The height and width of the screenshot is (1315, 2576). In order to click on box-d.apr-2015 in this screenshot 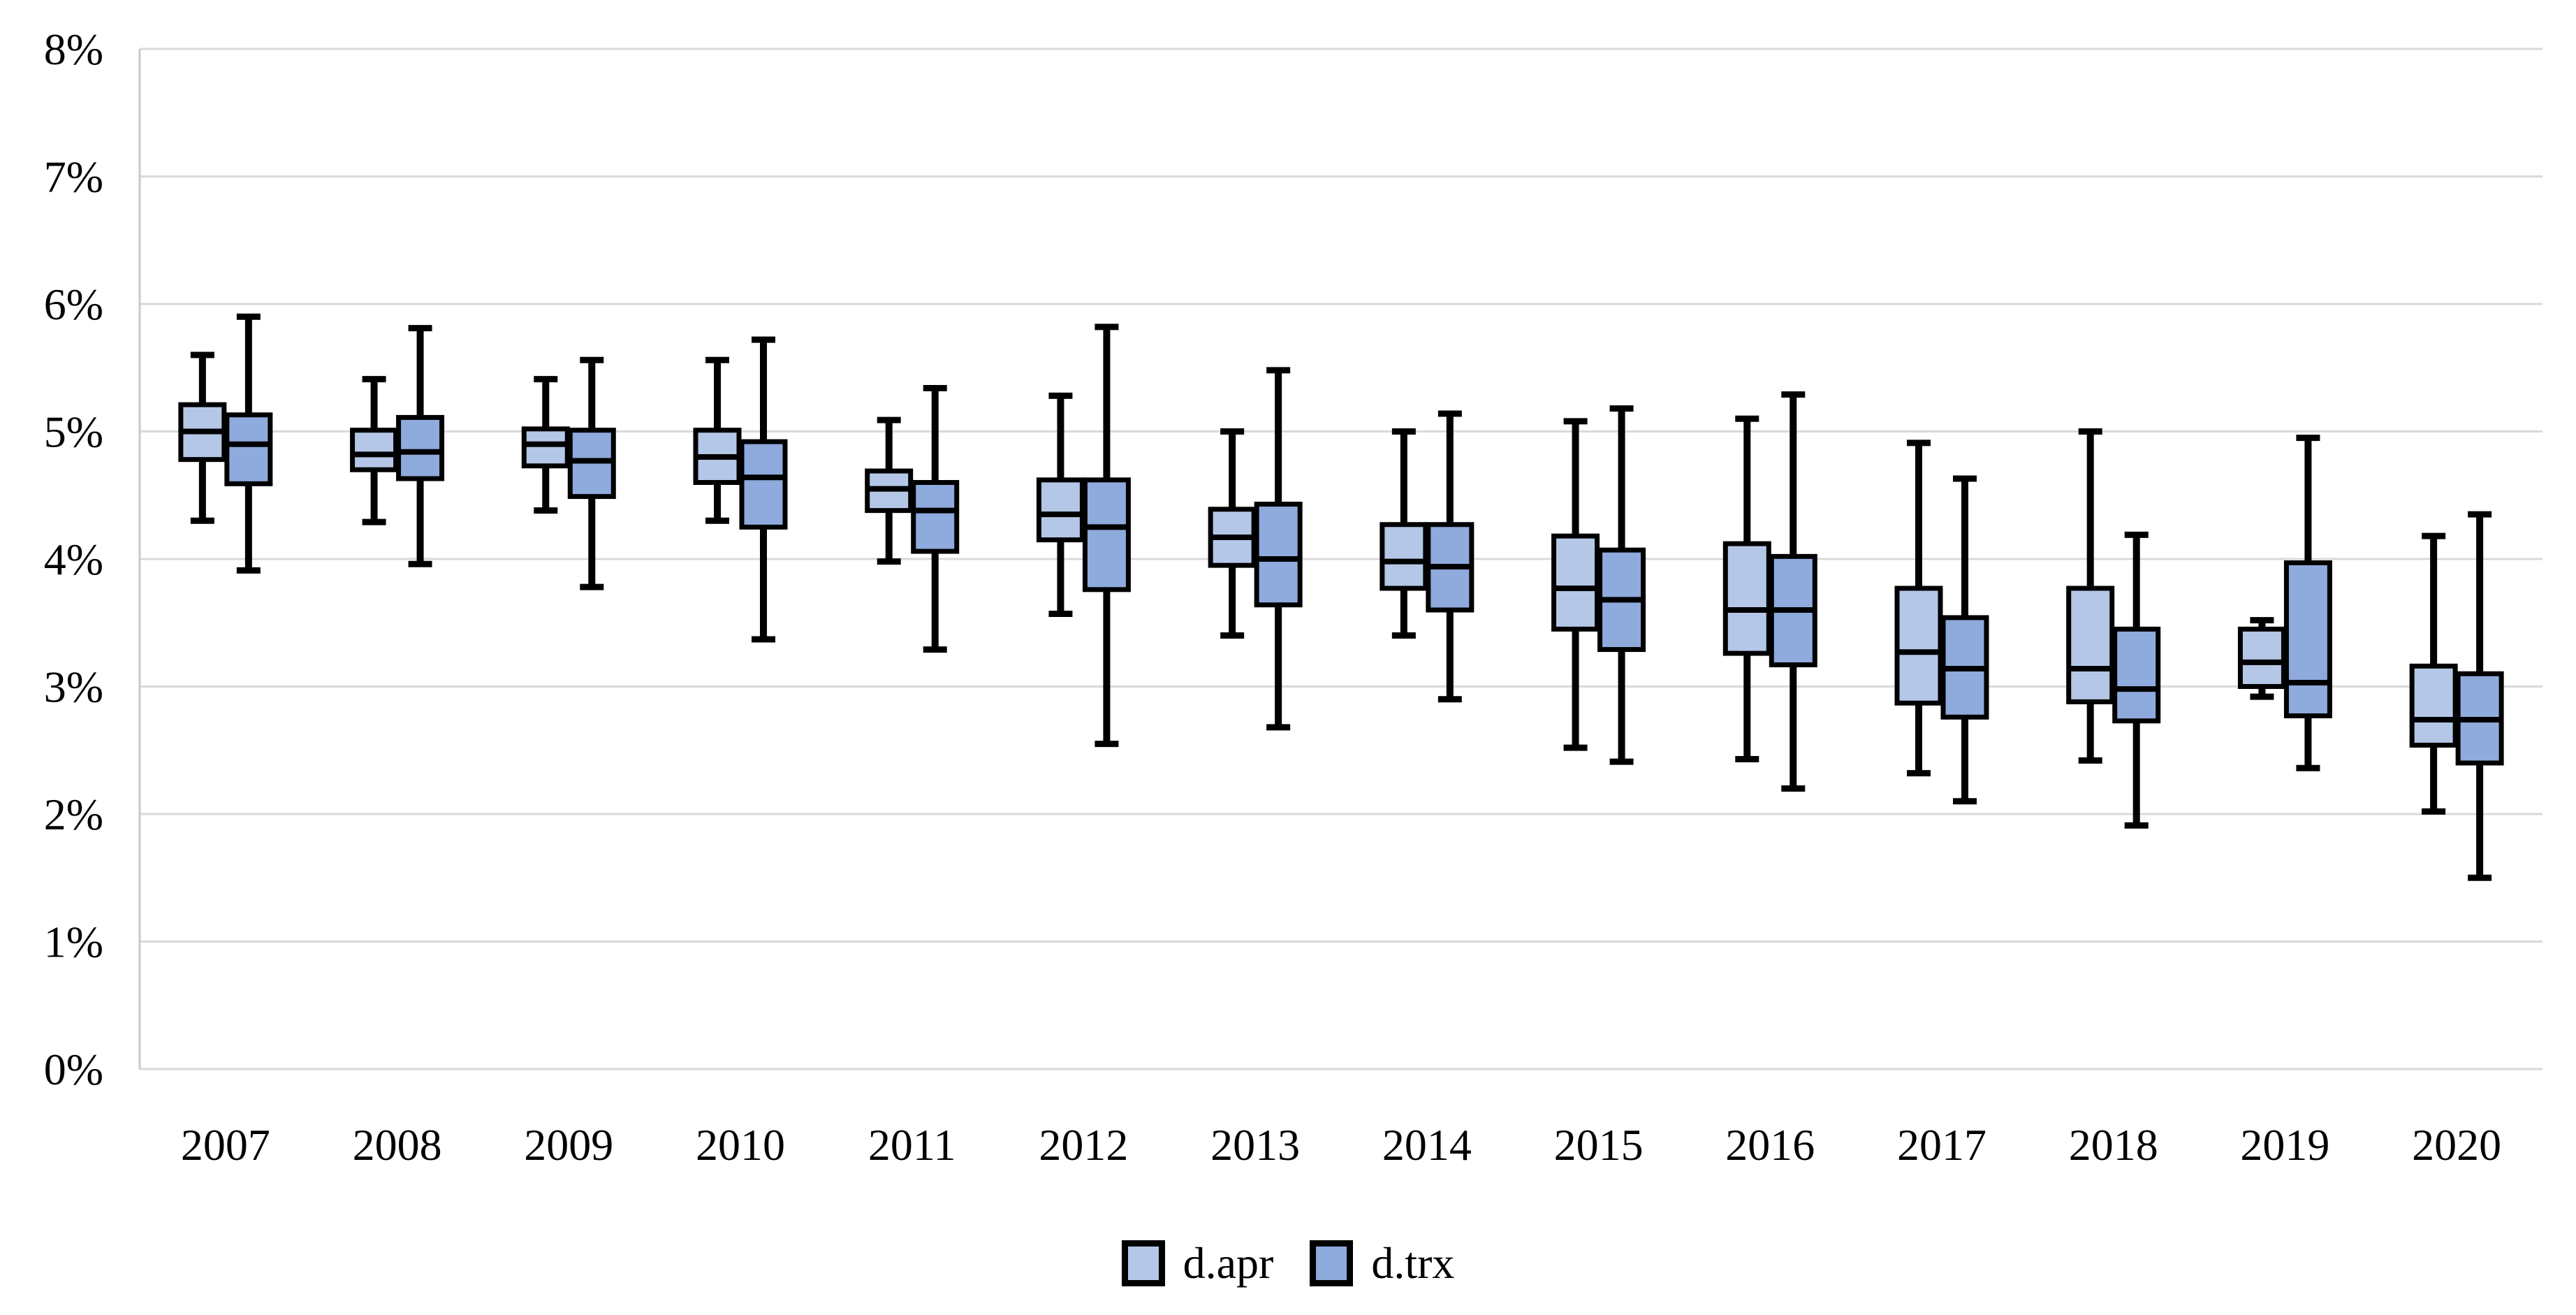, I will do `click(1575, 582)`.